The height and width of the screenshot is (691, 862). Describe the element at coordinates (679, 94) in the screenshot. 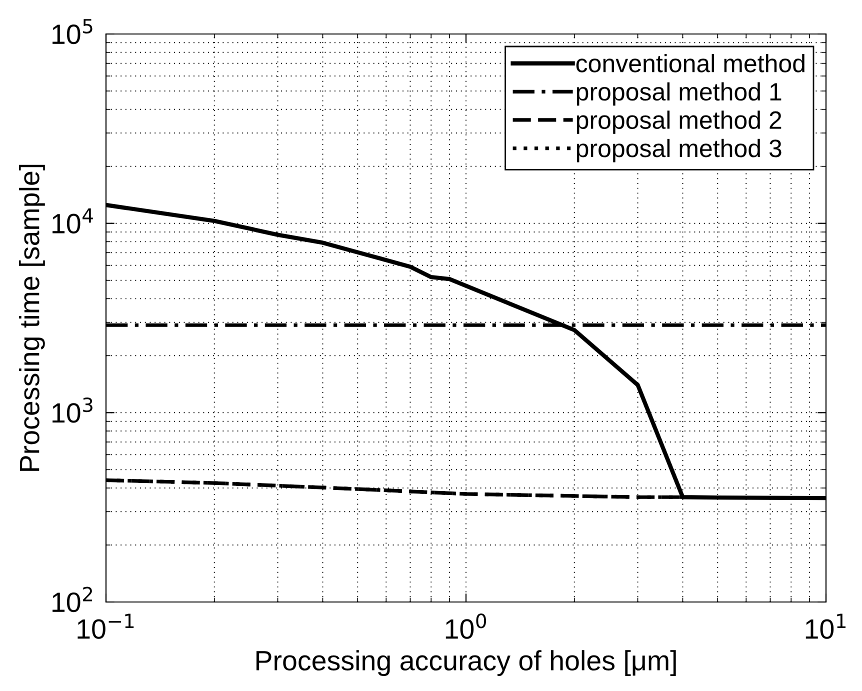

I see `legend-label: proposal method 1` at that location.